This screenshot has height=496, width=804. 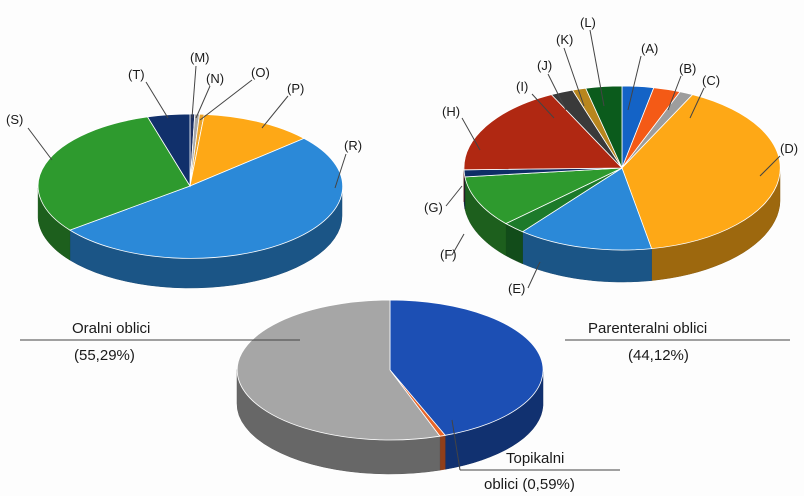 What do you see at coordinates (647, 328) in the screenshot?
I see `parenteral-label-name: Parenteralni oblici` at bounding box center [647, 328].